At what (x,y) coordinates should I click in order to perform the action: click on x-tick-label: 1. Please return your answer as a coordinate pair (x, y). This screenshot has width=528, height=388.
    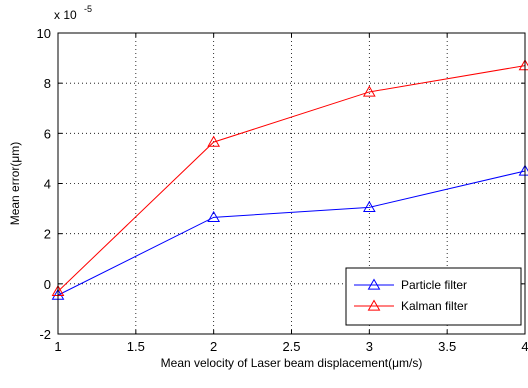
    Looking at the image, I should click on (57, 346).